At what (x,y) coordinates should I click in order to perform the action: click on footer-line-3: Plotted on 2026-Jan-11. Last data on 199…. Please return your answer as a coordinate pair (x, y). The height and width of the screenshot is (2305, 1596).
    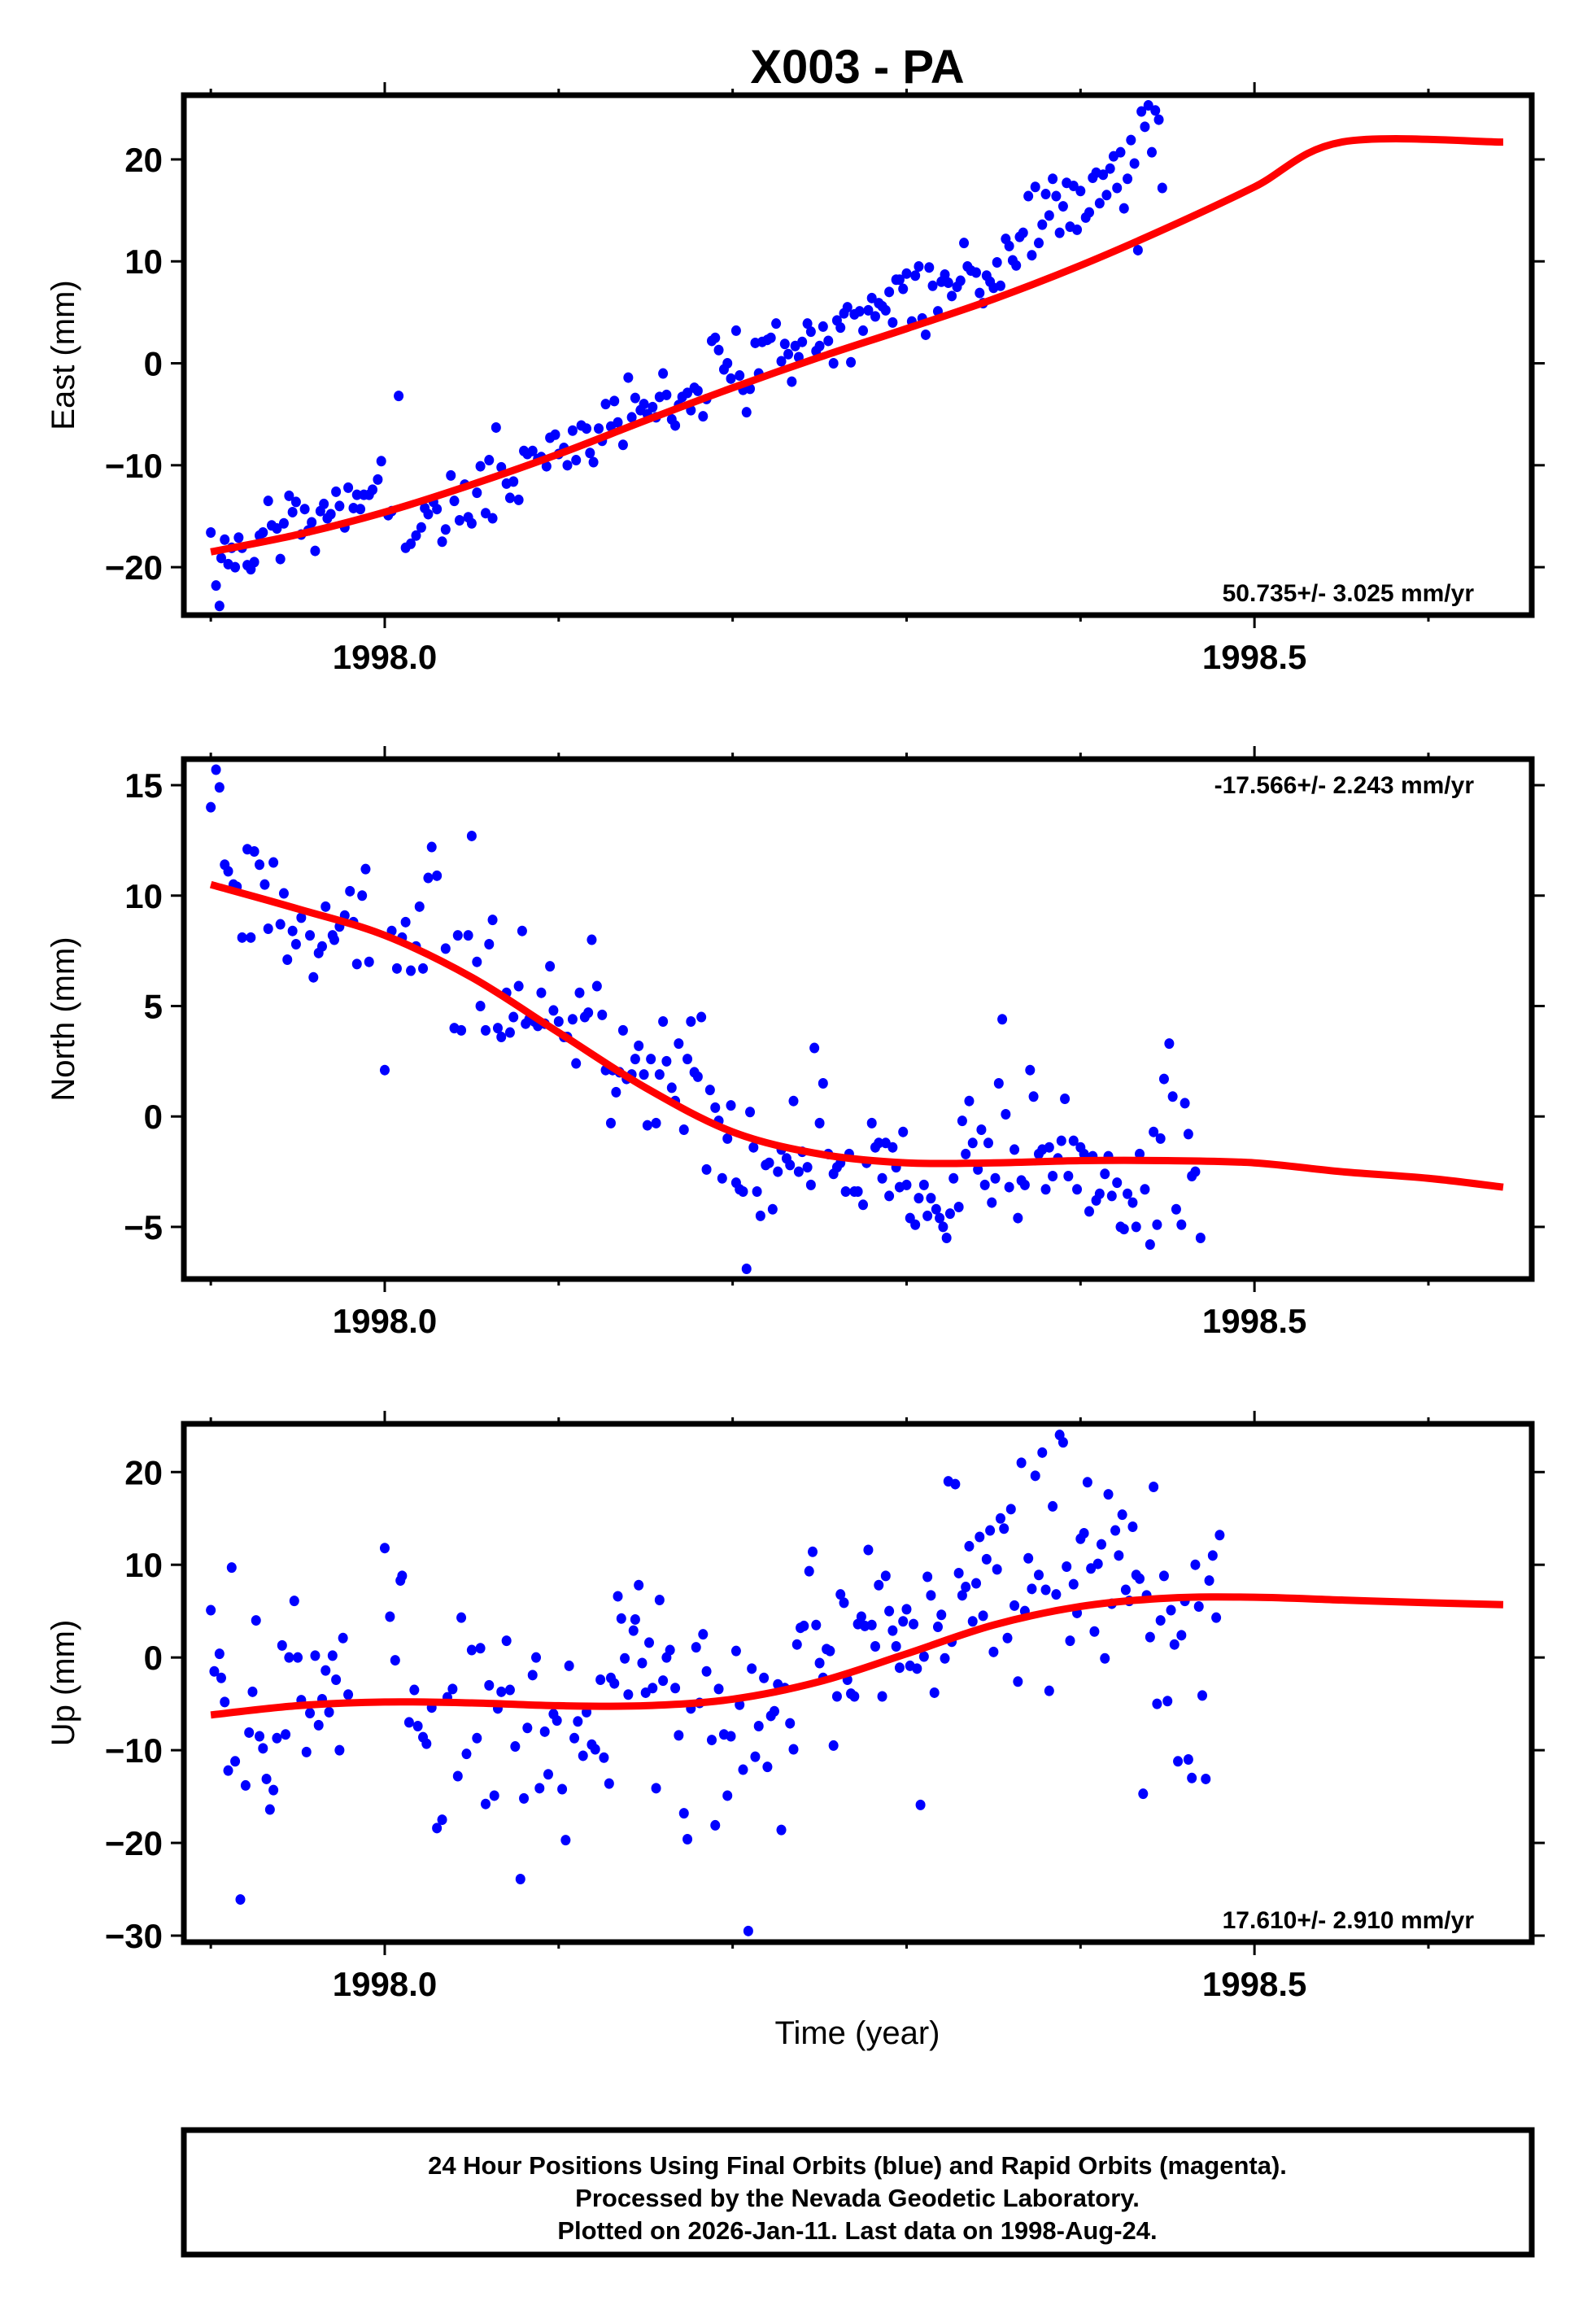
    Looking at the image, I should click on (857, 2231).